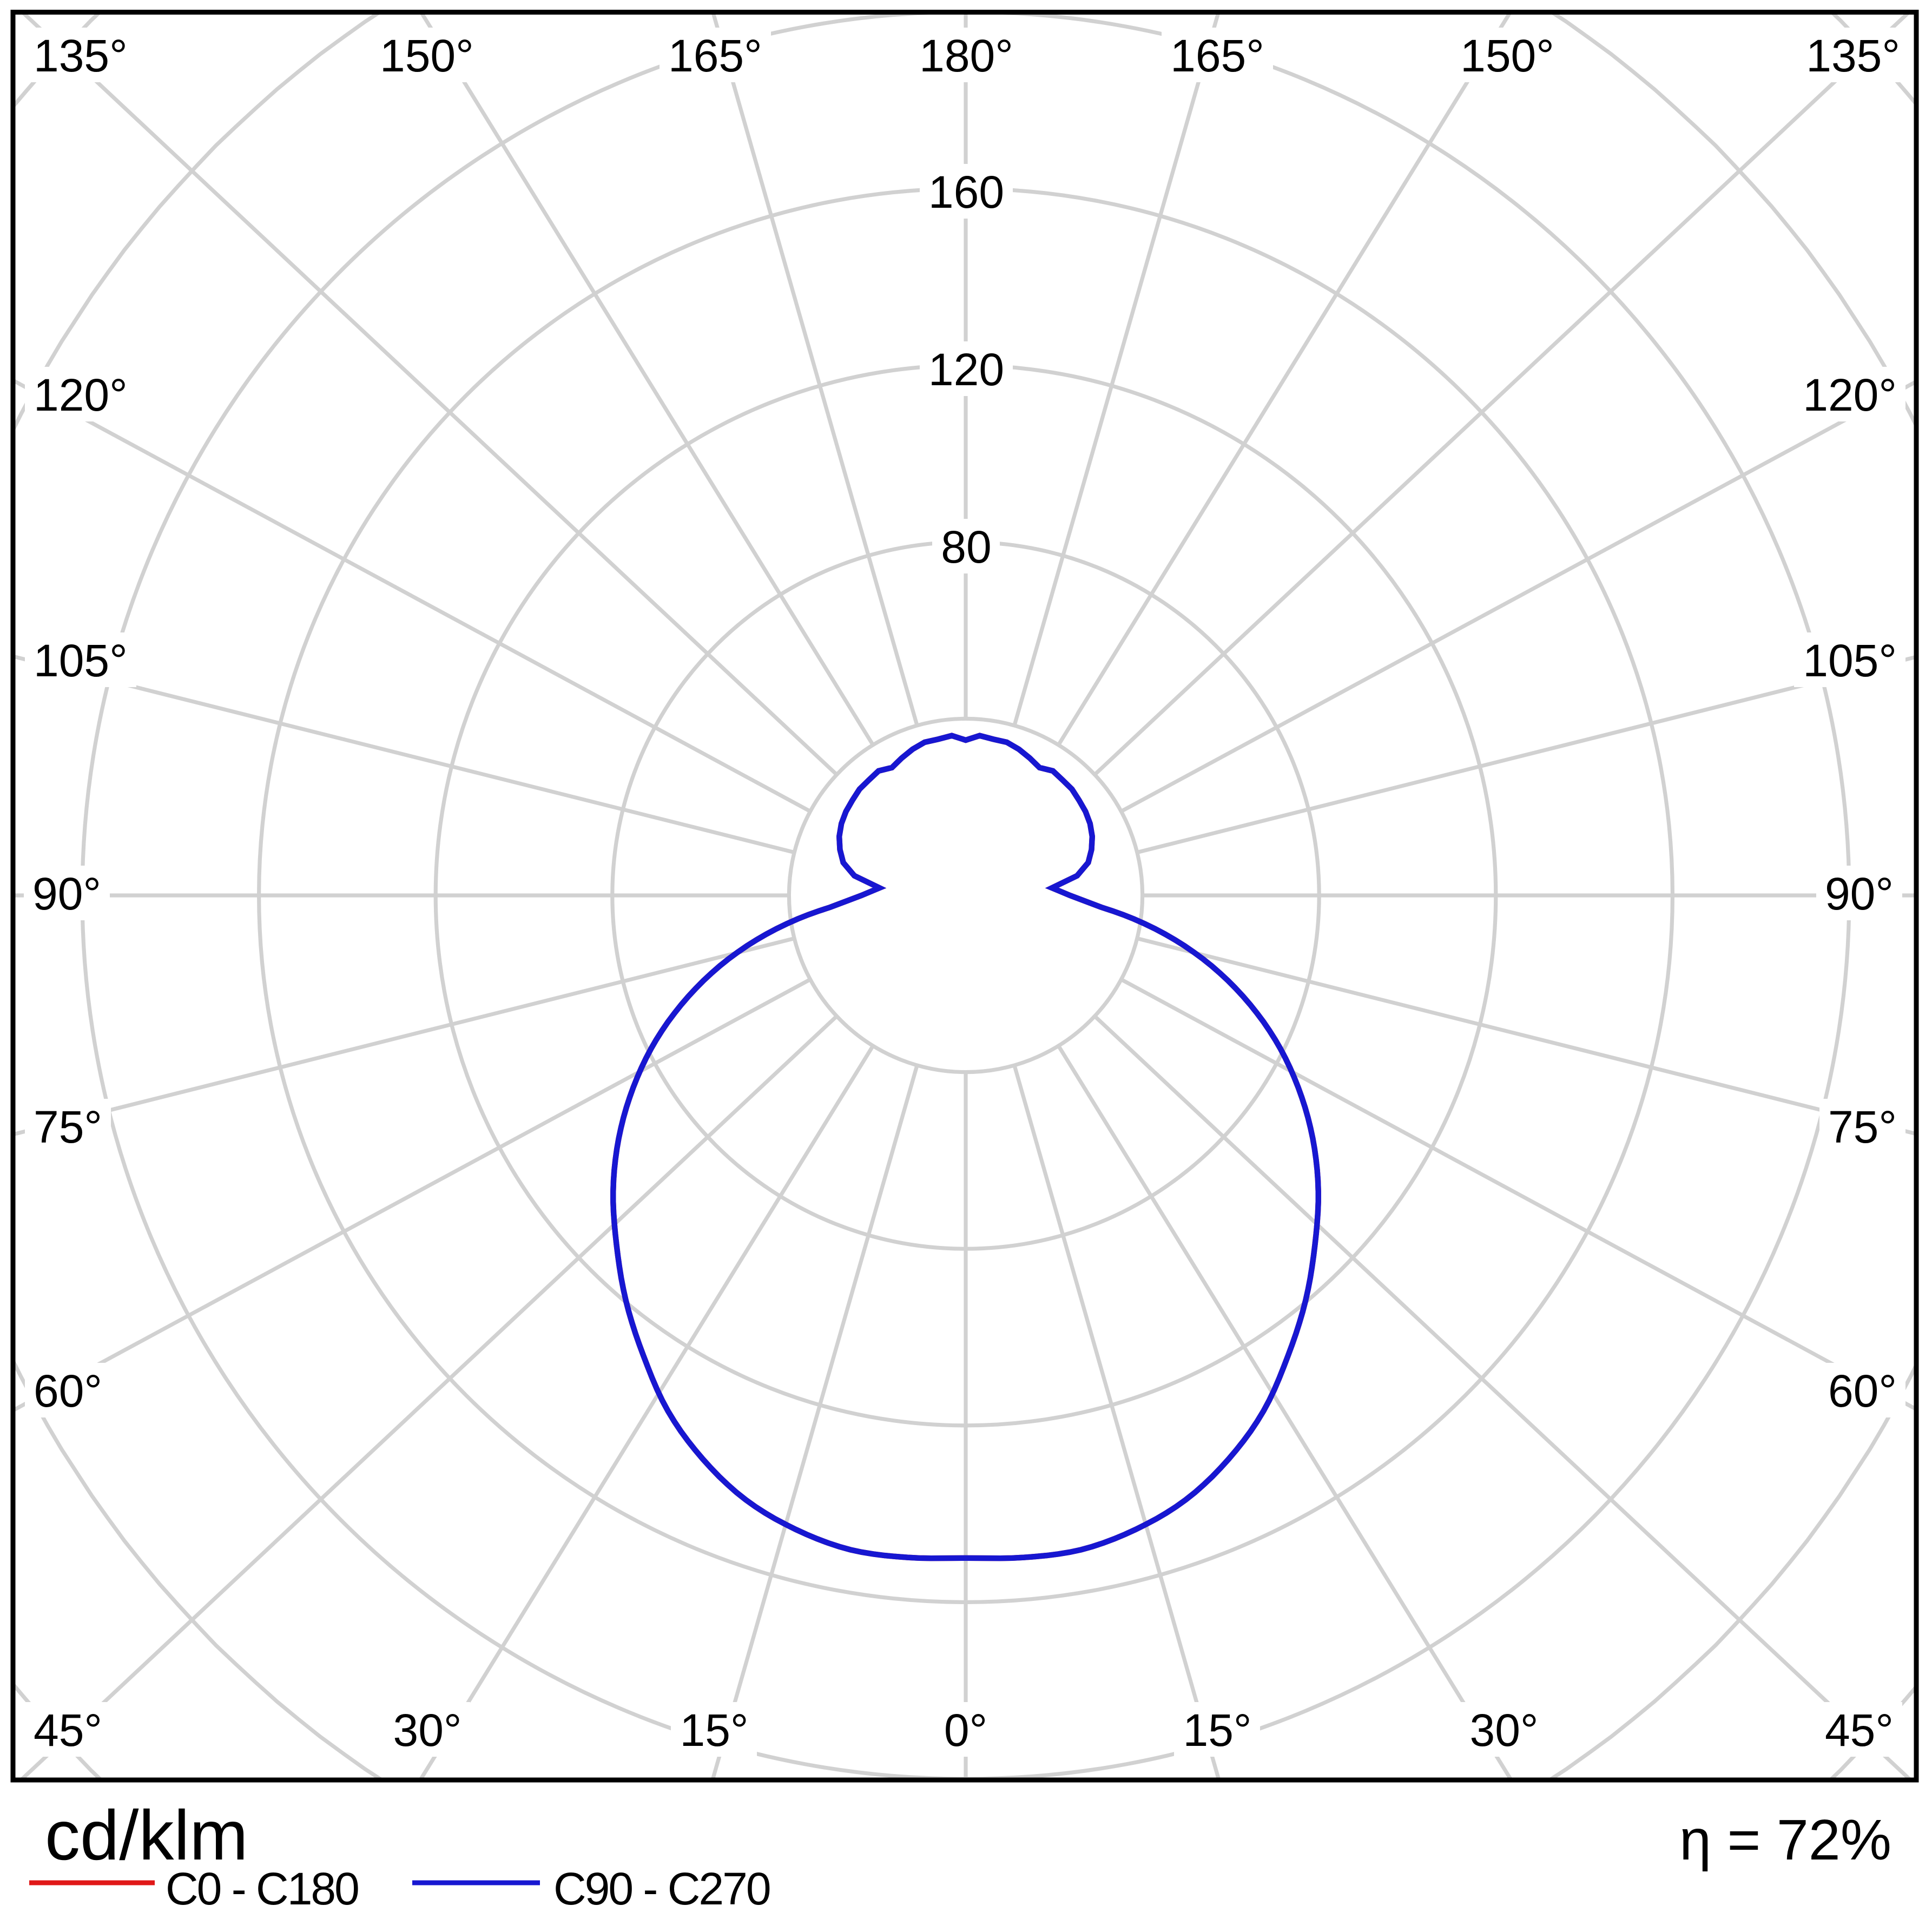 The image size is (1932, 1932). Describe the element at coordinates (1785, 1840) in the screenshot. I see `svg-text: η = 72%` at that location.